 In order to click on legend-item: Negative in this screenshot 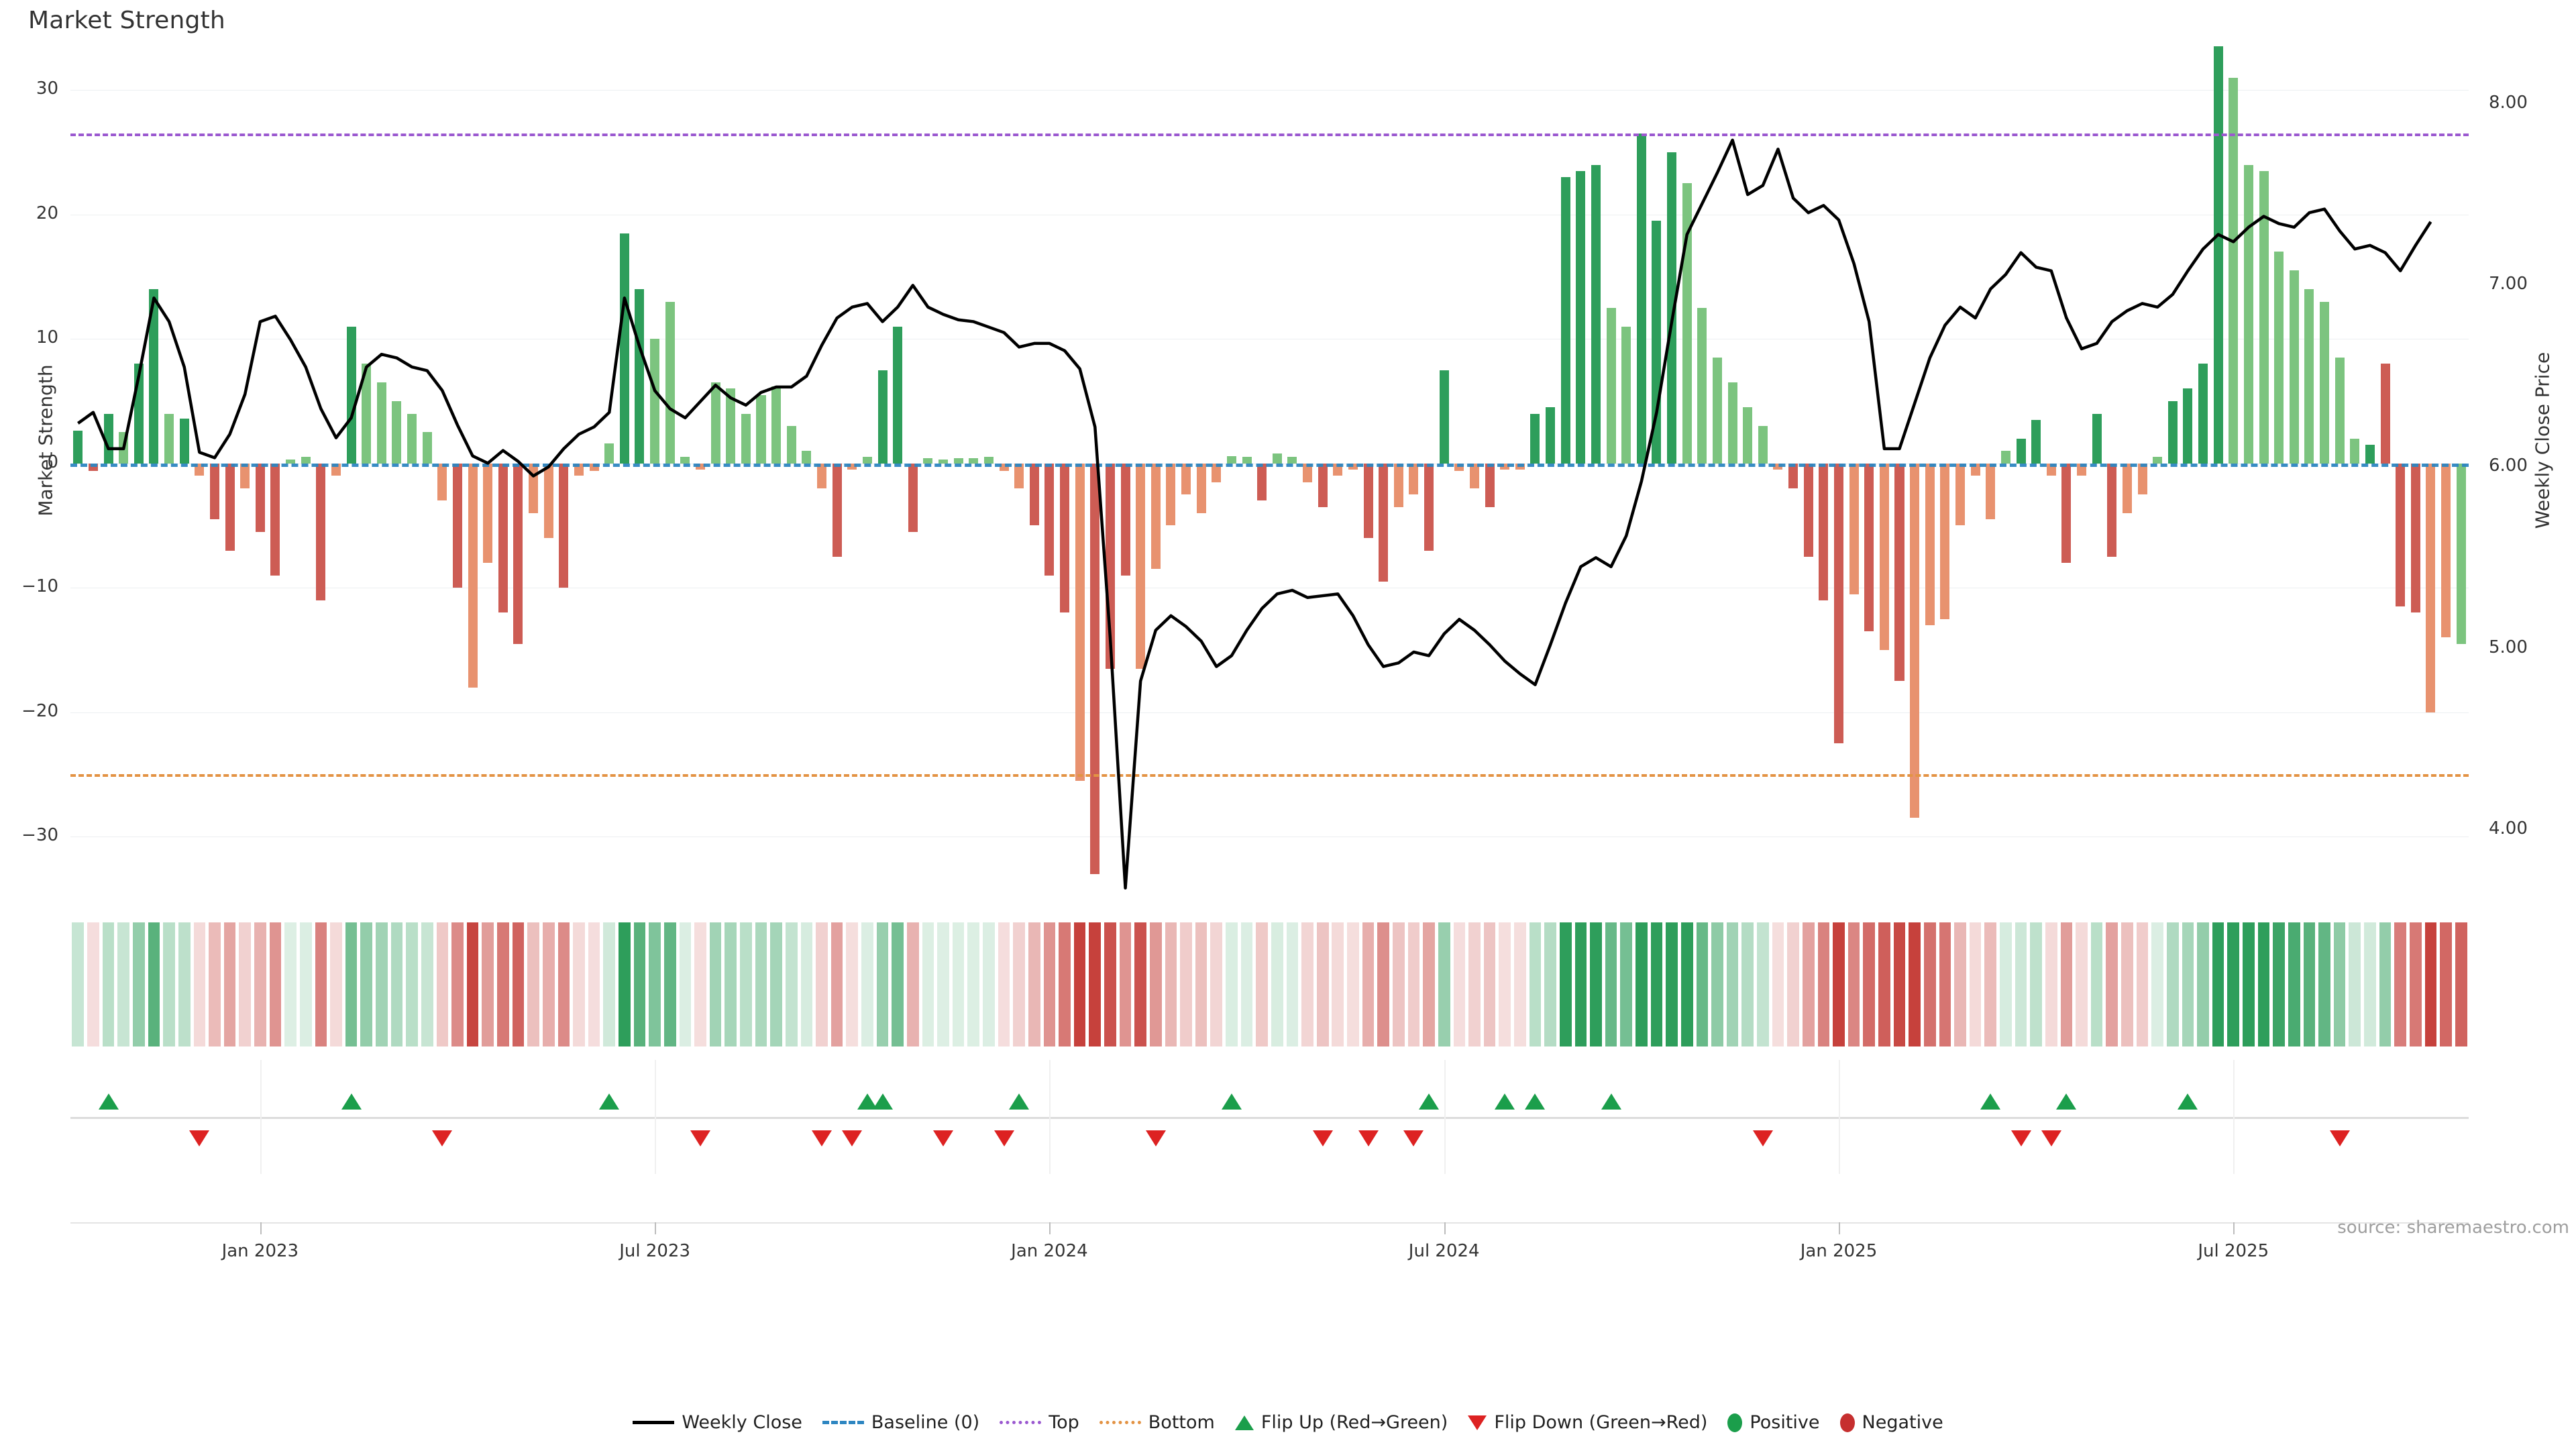, I will do `click(1891, 1422)`.